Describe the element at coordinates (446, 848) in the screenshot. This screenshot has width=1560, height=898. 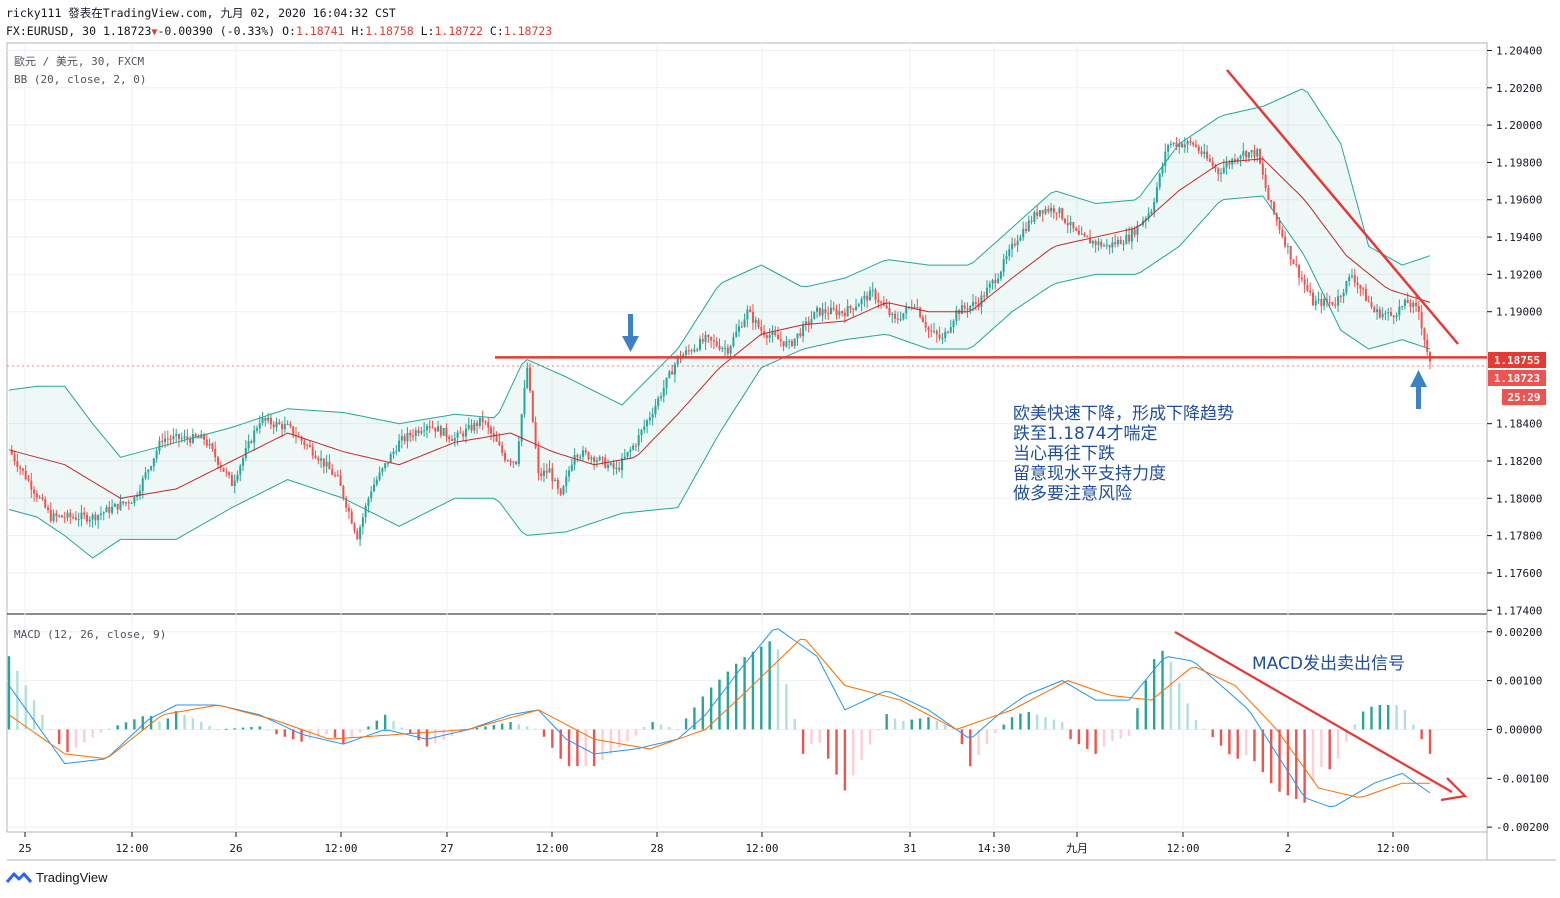
I see `time-tick-label: 27` at that location.